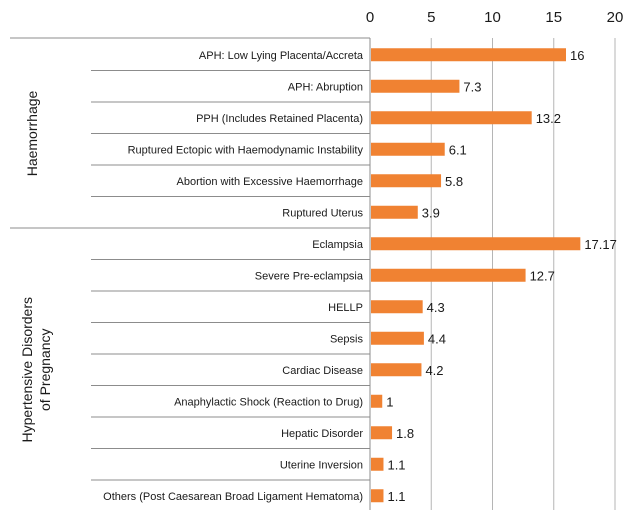 The width and height of the screenshot is (636, 526). Describe the element at coordinates (281, 56) in the screenshot. I see `category-label: APH: Low Lying Placenta/Accreta` at that location.